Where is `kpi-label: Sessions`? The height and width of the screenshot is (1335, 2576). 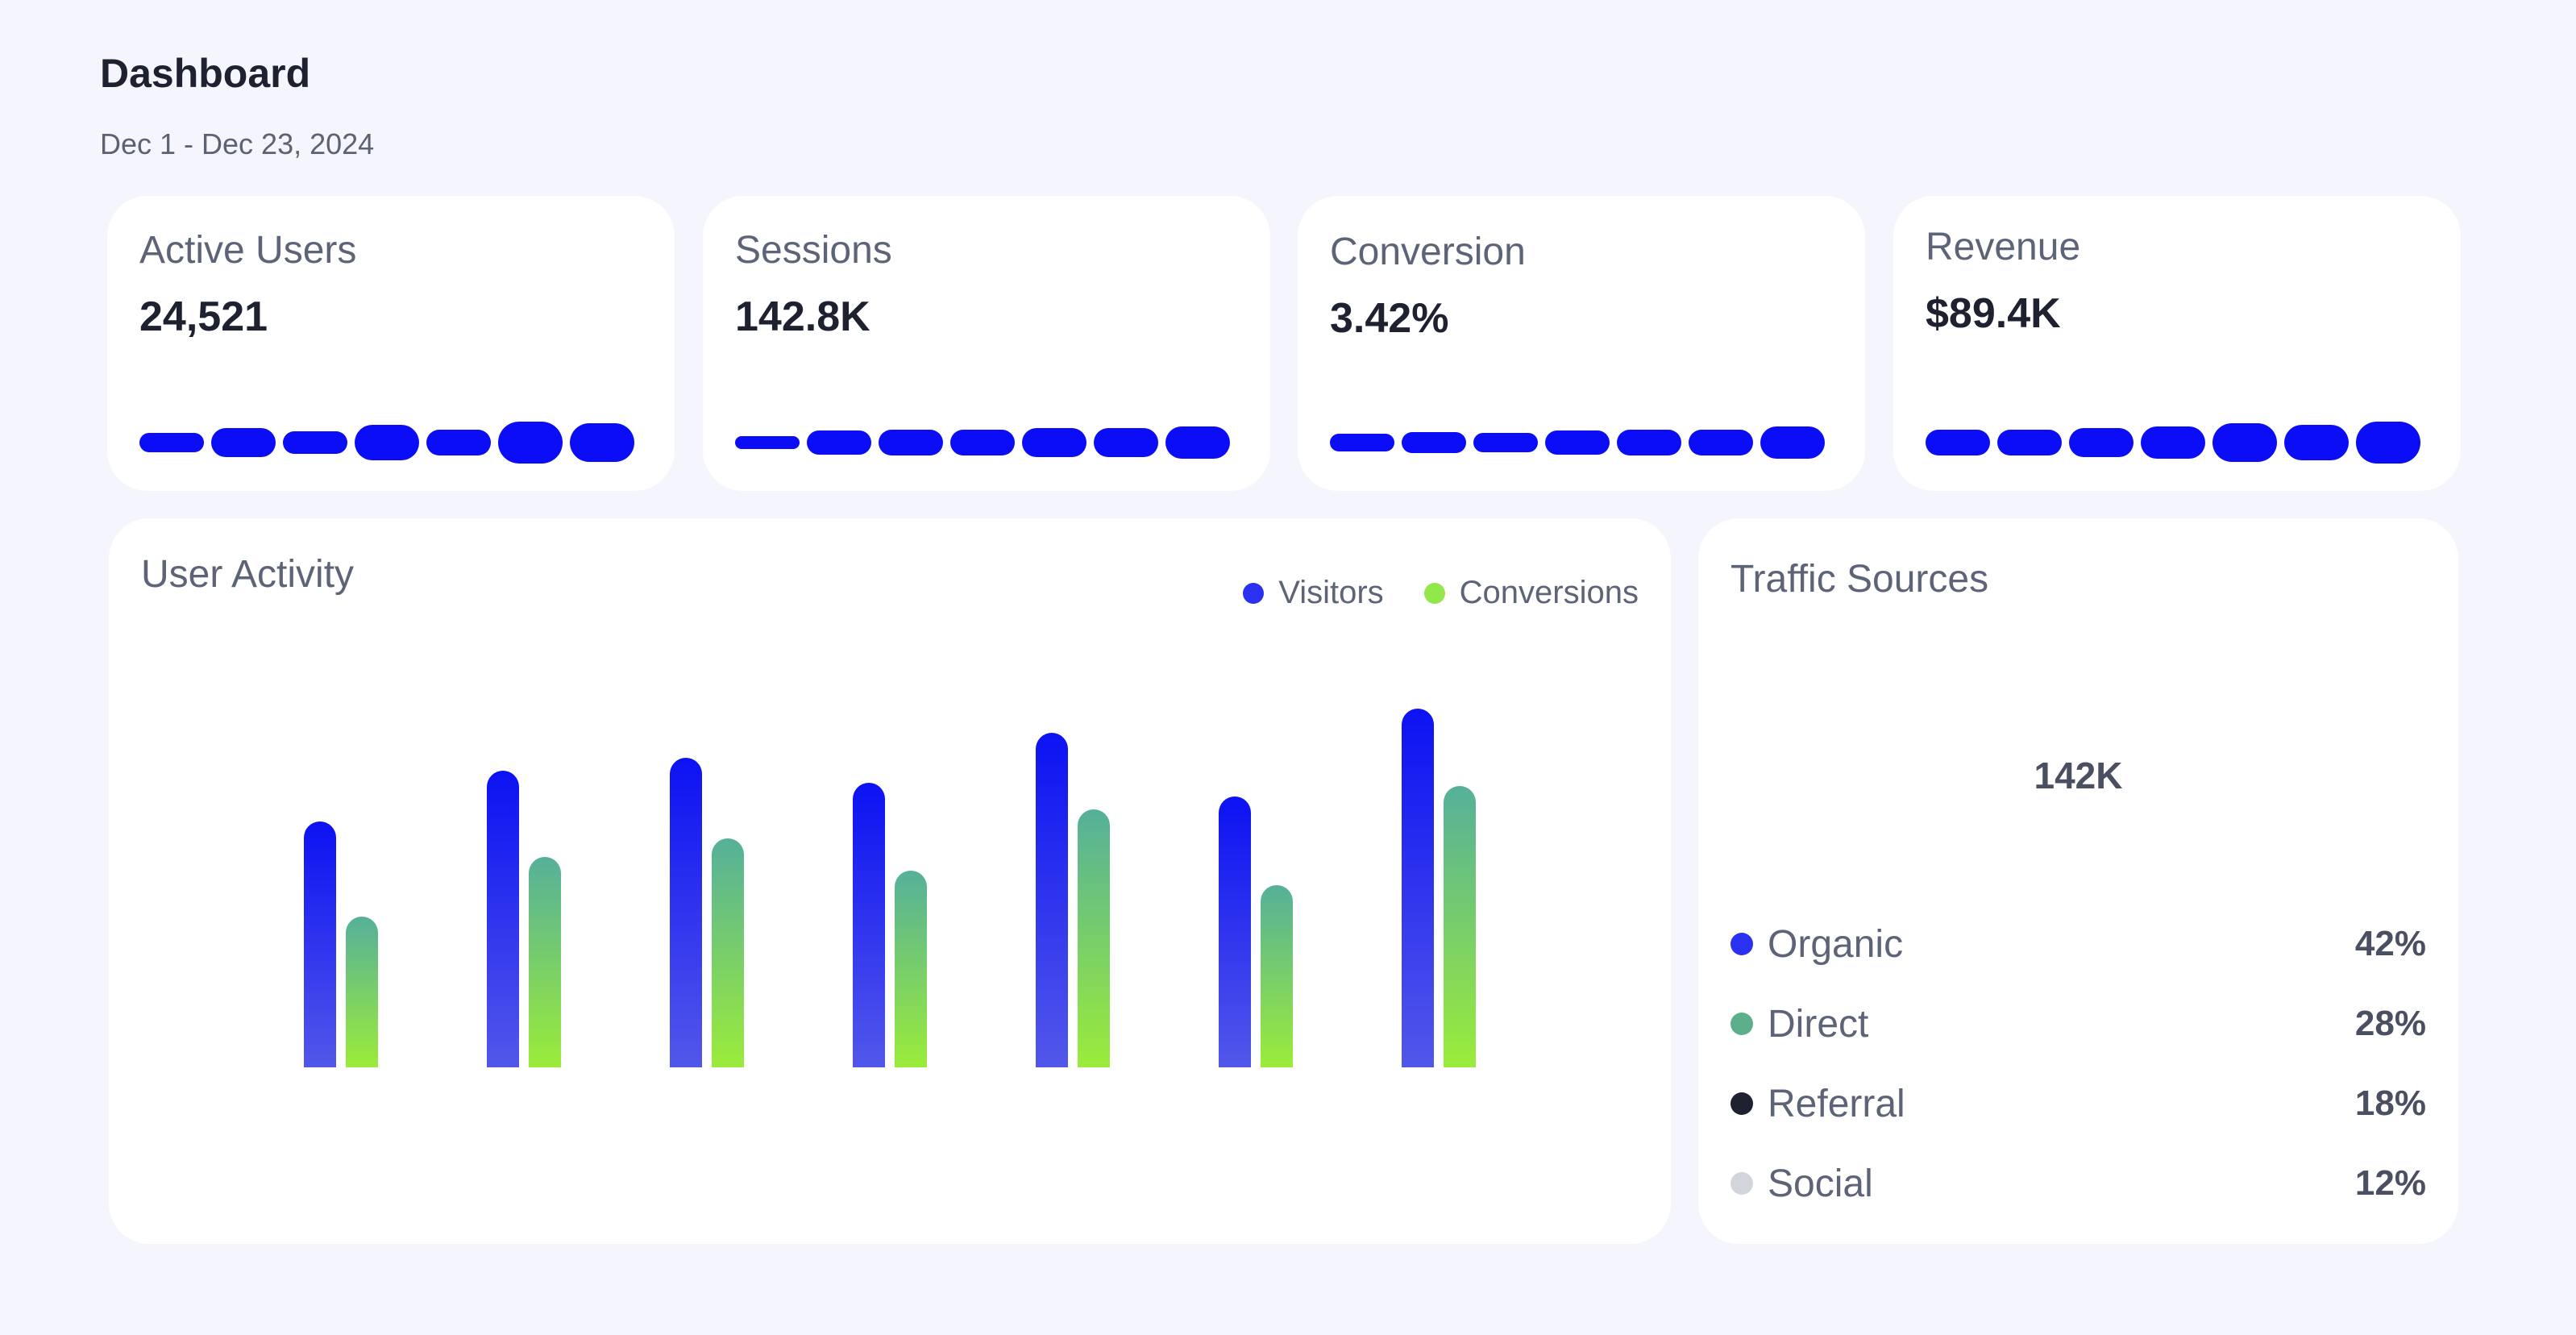 kpi-label: Sessions is located at coordinates (813, 251).